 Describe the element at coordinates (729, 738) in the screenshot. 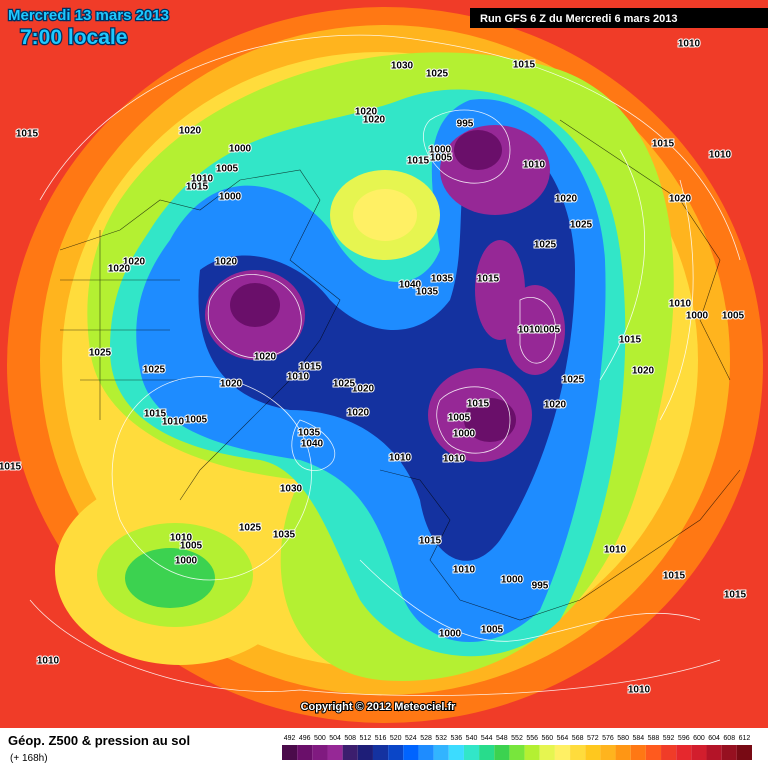

I see `colorbar-label: 608` at that location.